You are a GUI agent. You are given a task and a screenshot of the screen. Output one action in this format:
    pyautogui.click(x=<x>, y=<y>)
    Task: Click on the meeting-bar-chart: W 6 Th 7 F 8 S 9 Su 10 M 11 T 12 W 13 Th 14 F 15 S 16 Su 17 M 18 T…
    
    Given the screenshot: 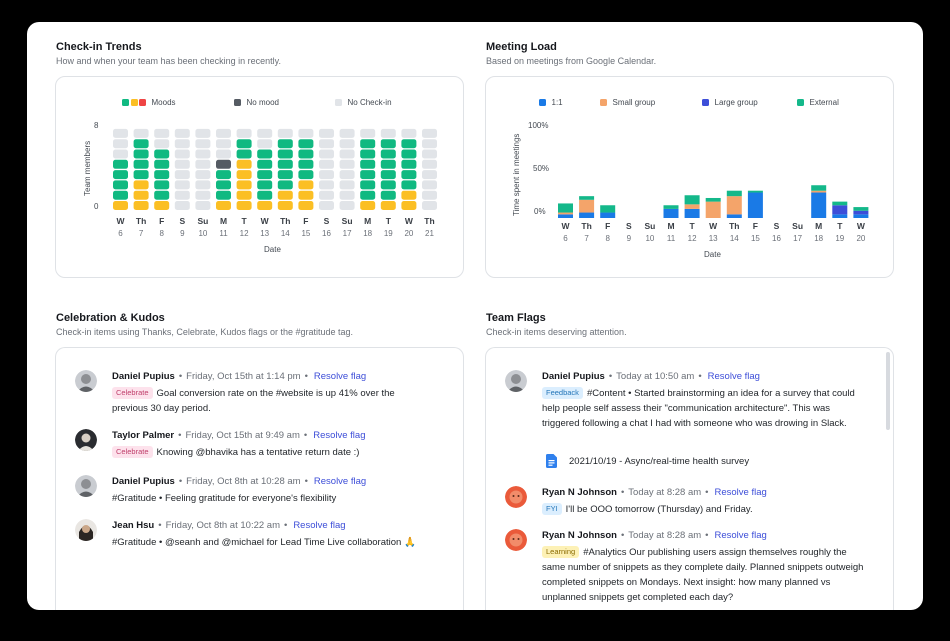 What is the action you would take?
    pyautogui.click(x=713, y=214)
    